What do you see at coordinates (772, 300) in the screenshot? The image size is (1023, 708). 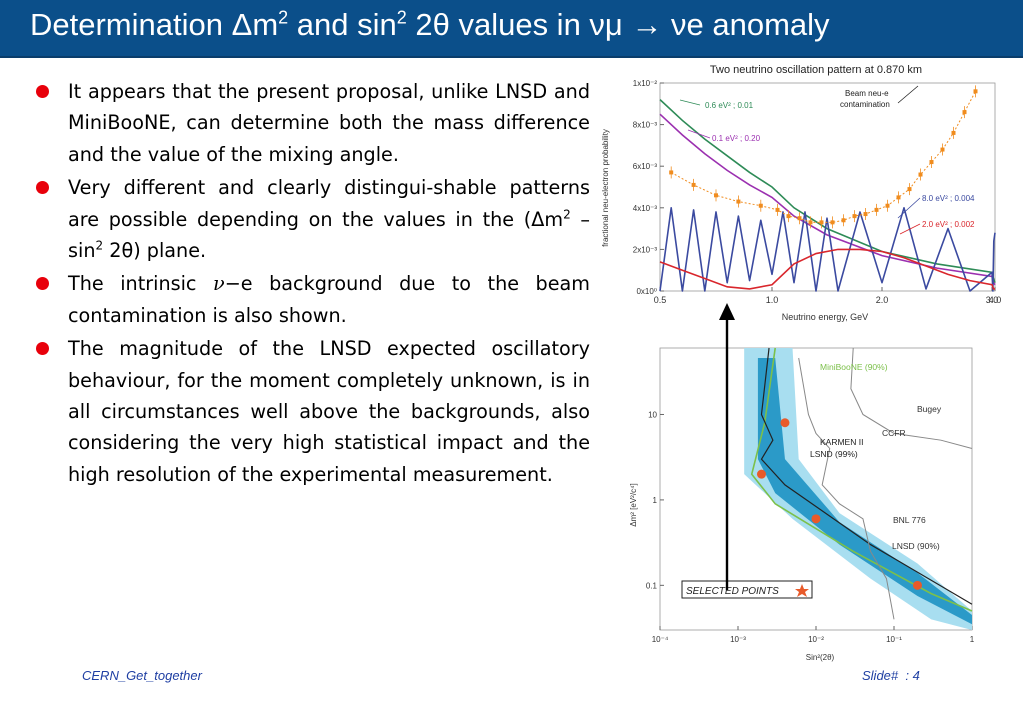 I see `x-tick-label: 1.0` at bounding box center [772, 300].